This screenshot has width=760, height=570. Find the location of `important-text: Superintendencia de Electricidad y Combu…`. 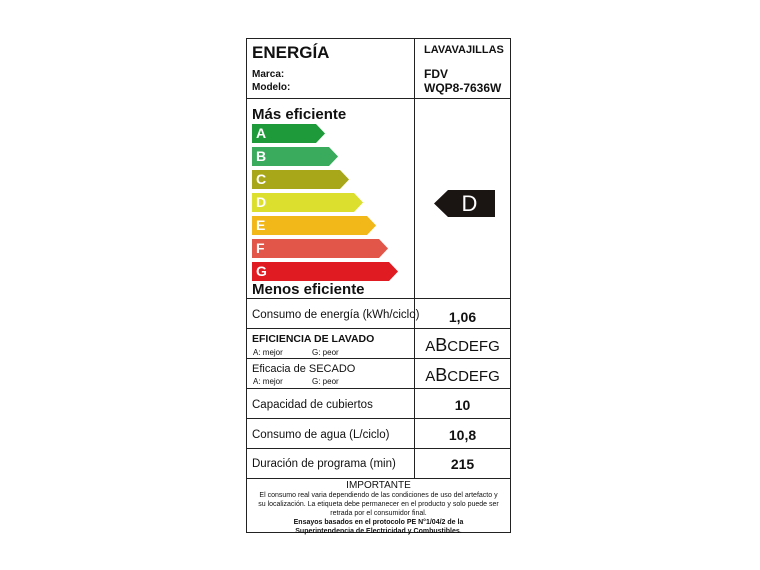

important-text: Superintendencia de Electricidad y Combu… is located at coordinates (378, 531).